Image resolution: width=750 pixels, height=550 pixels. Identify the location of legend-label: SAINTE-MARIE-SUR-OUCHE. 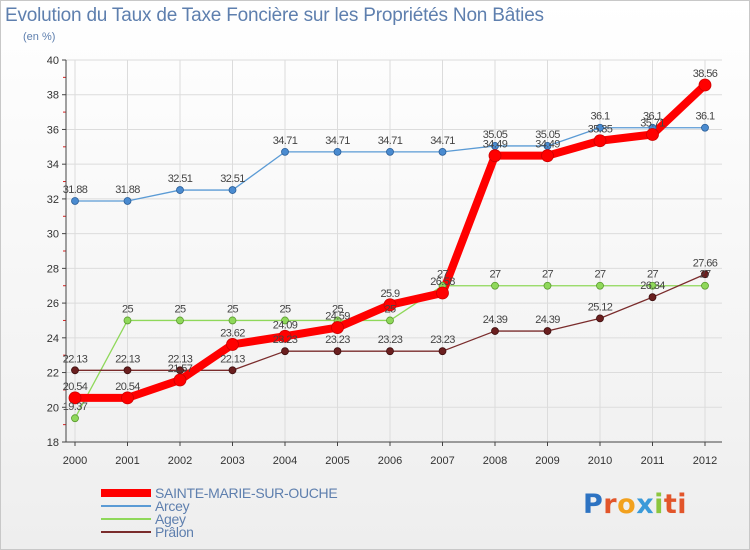
(246, 493).